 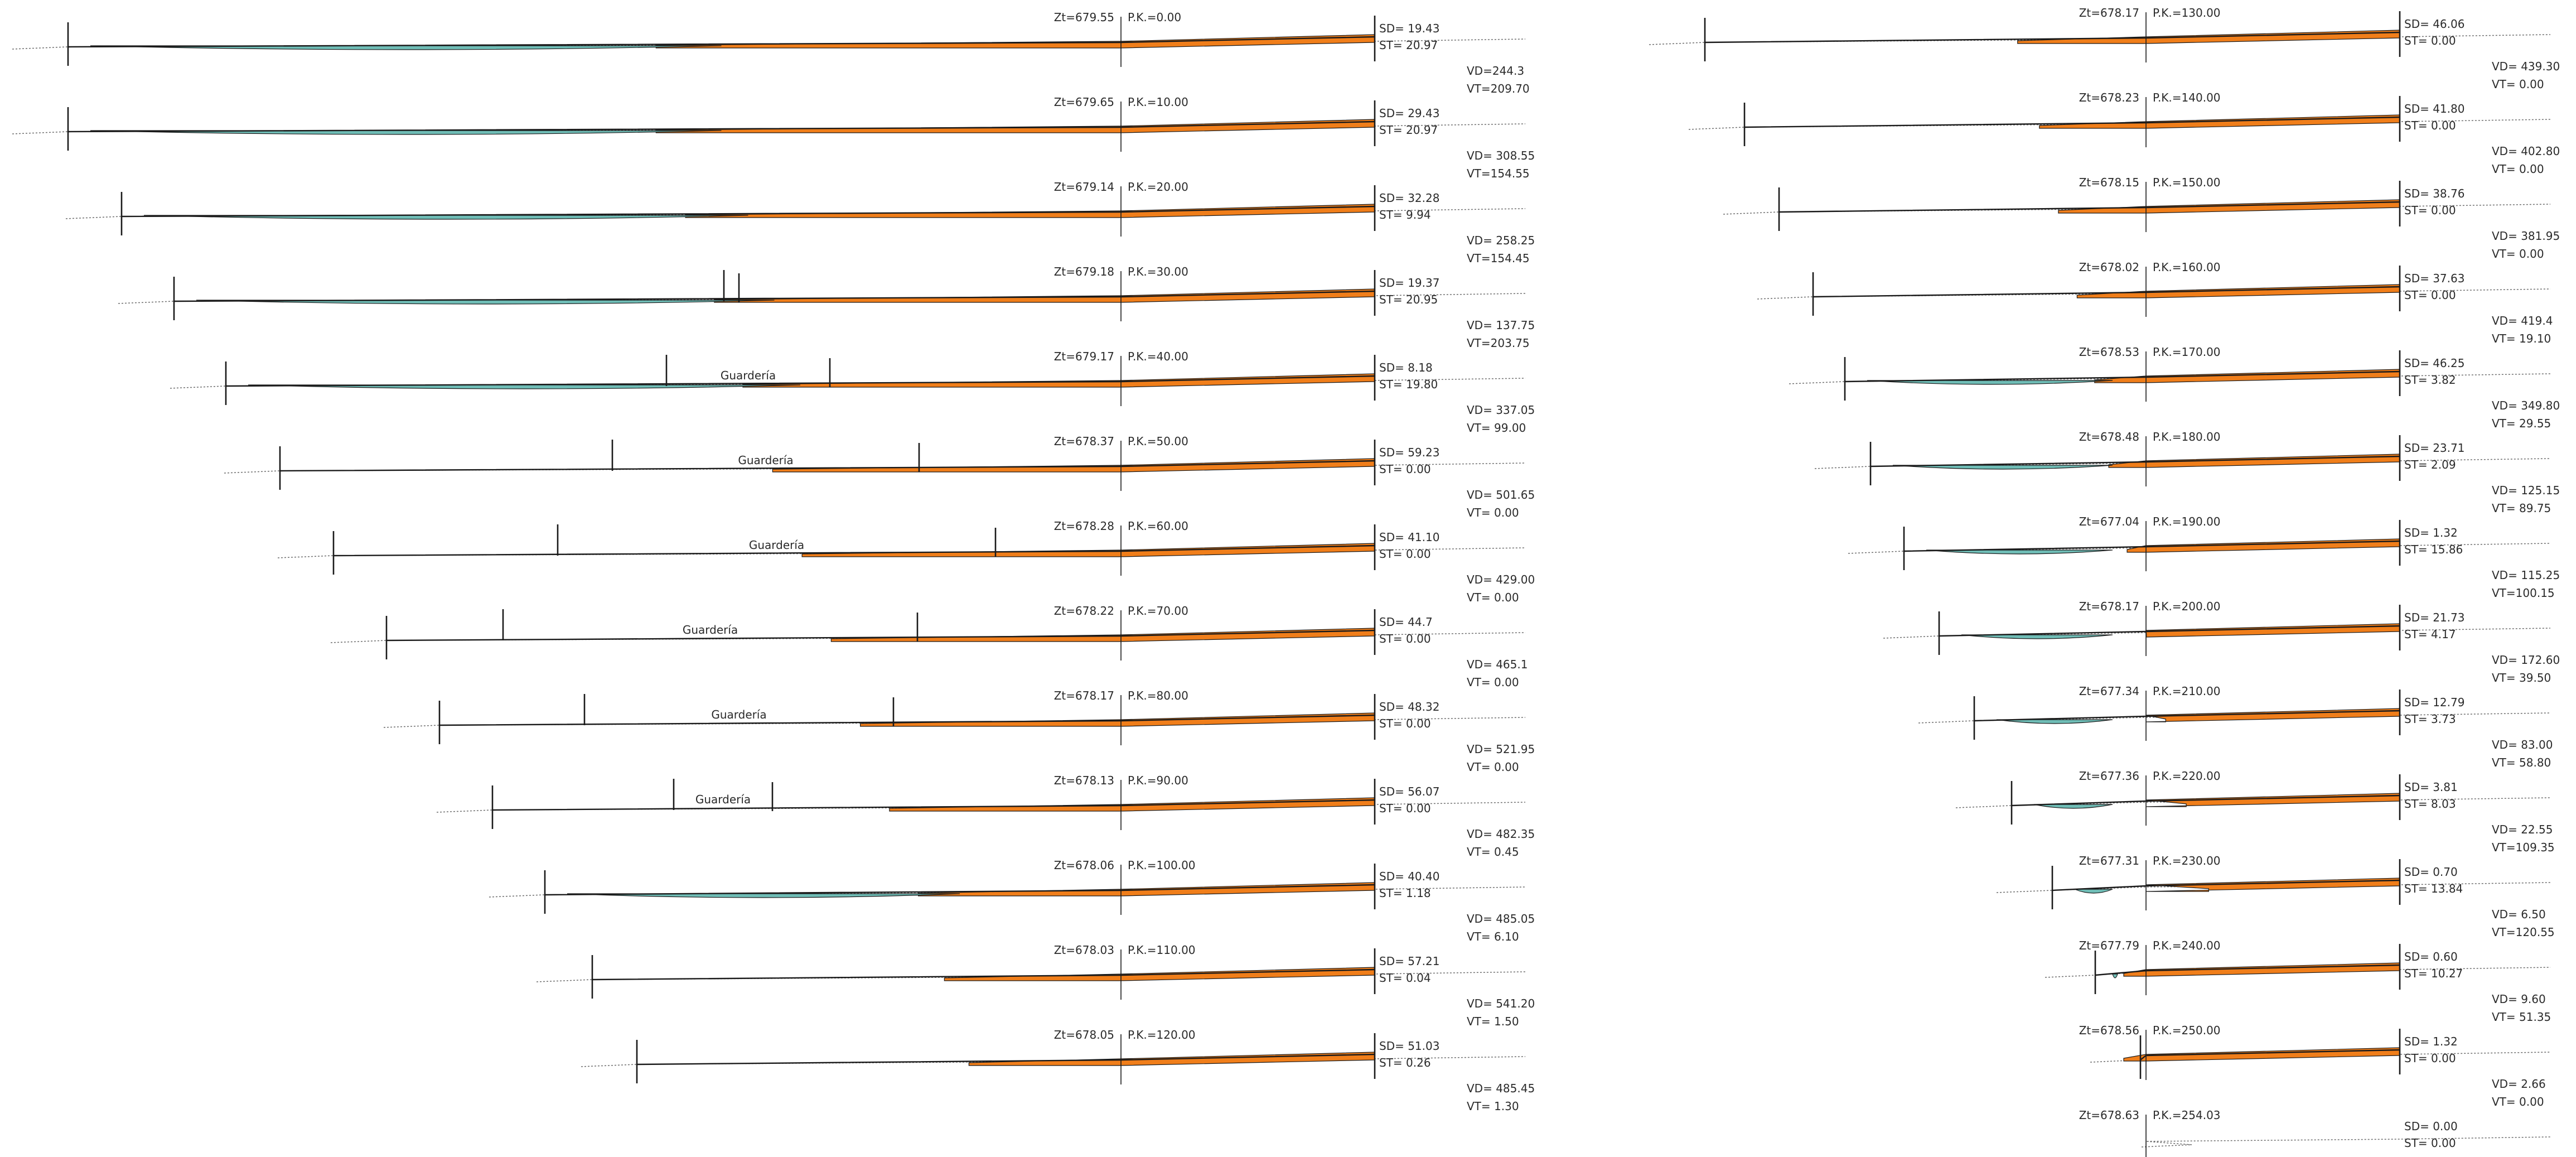 I want to click on fill-area-value: SD= 21.73, so click(x=2434, y=617).